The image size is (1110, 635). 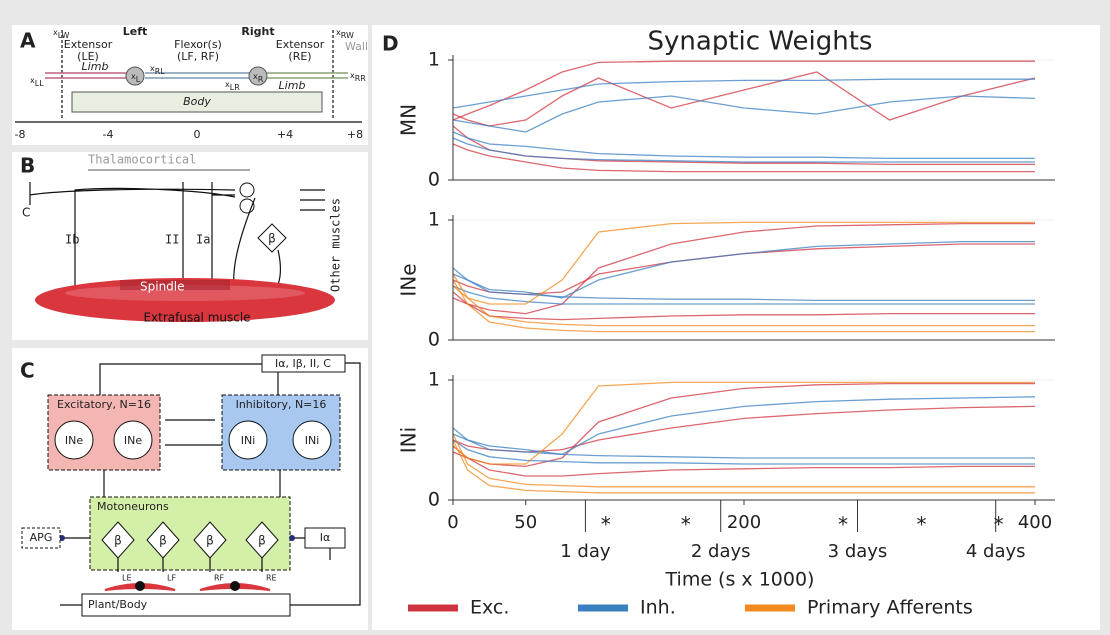 I want to click on panel-label: A, so click(x=28, y=41).